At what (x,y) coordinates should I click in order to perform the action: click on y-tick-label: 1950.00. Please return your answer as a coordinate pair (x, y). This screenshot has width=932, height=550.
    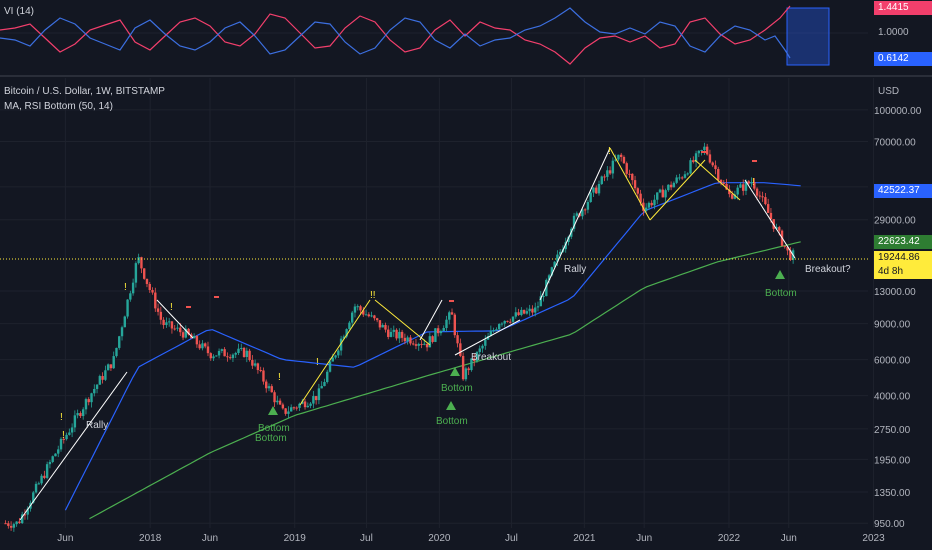
    Looking at the image, I should click on (892, 460).